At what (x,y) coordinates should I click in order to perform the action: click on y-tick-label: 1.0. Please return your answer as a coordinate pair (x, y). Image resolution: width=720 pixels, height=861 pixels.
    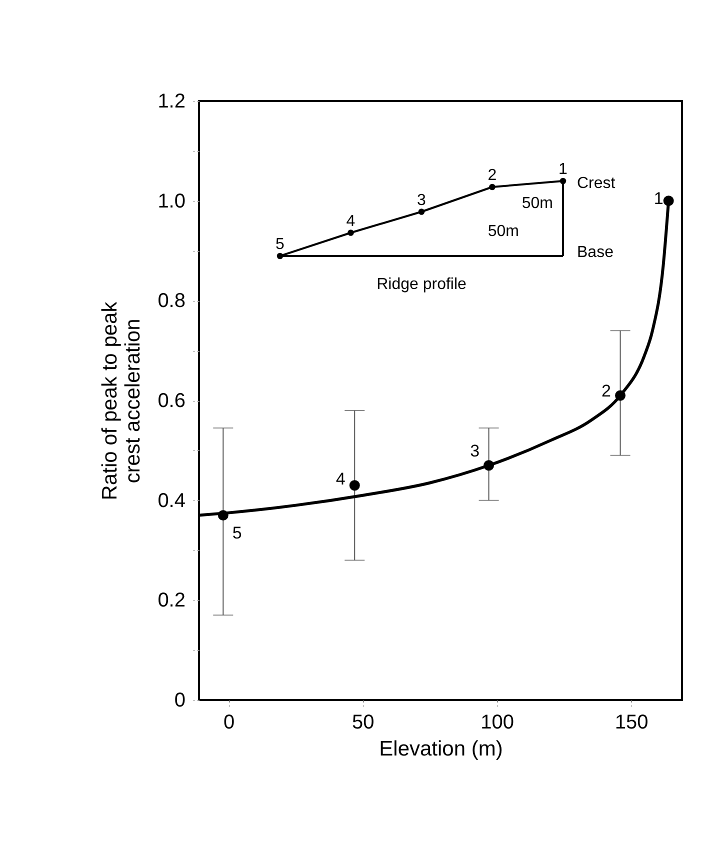
    Looking at the image, I should click on (172, 201).